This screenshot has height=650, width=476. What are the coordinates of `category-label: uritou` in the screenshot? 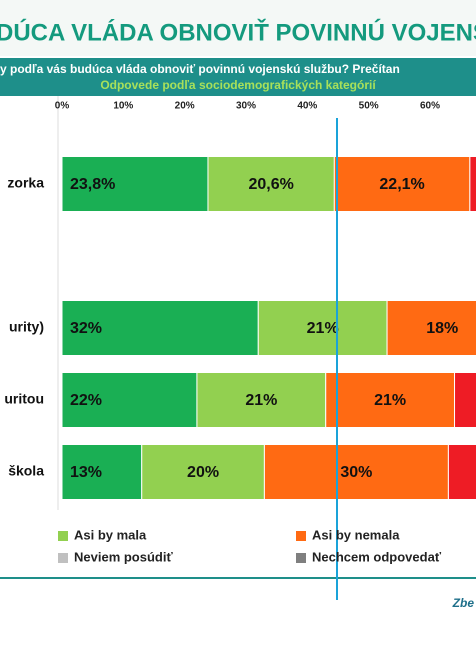 It's located at (24, 399).